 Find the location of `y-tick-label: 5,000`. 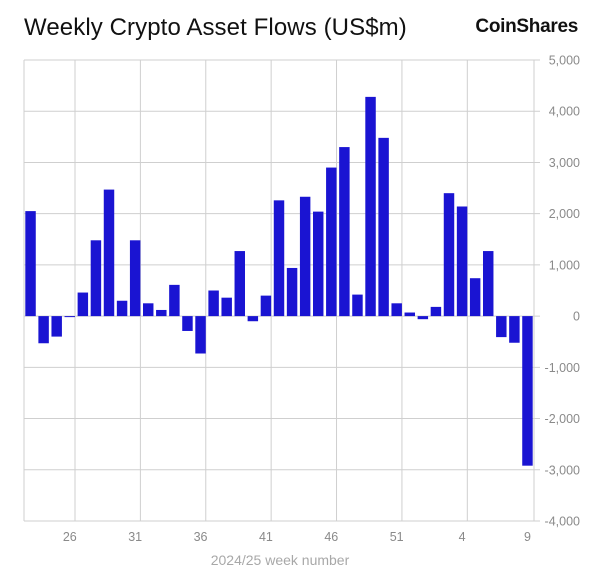

y-tick-label: 5,000 is located at coordinates (564, 61).